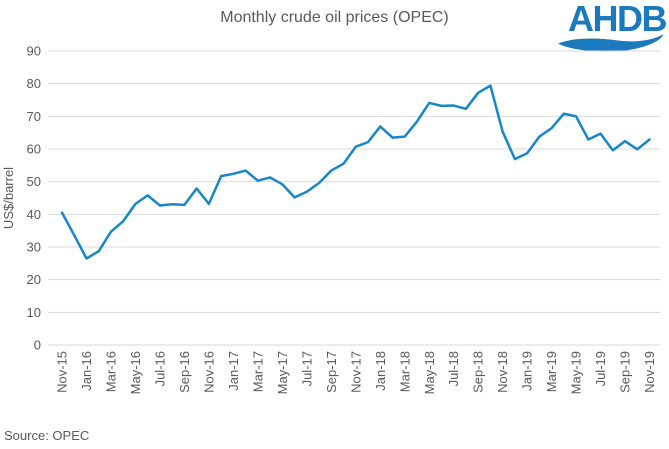 The height and width of the screenshot is (449, 669). I want to click on x-tick-label: Mar-18, so click(404, 371).